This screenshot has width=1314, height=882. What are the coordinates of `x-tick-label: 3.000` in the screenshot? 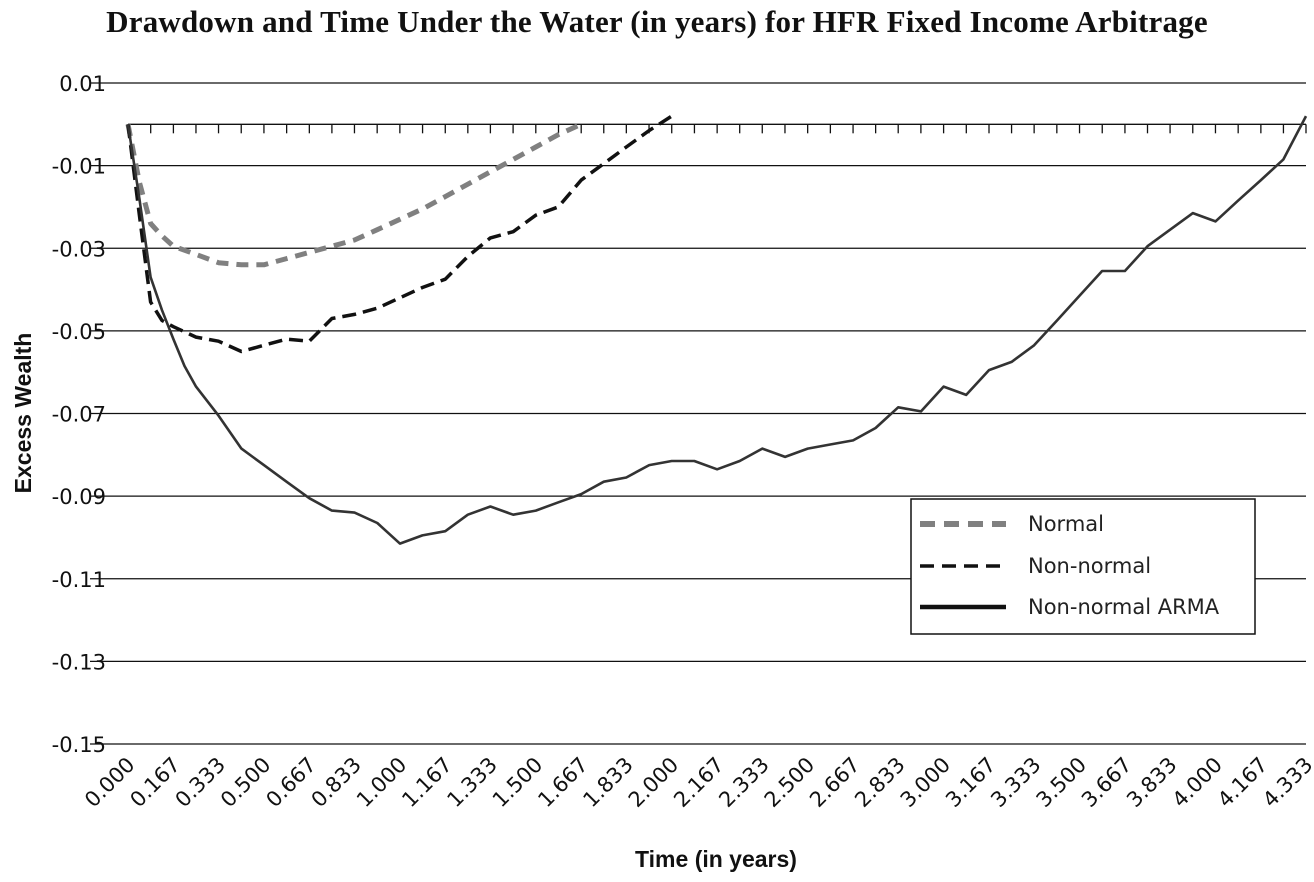 It's located at (925, 782).